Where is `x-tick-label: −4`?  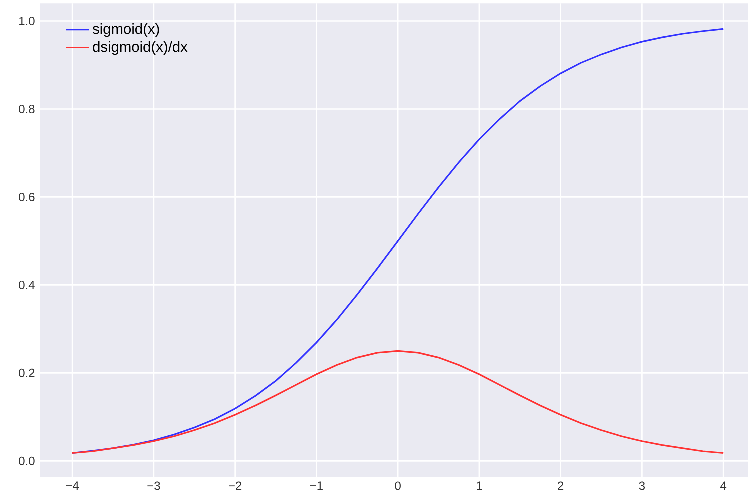
x-tick-label: −4 is located at coordinates (73, 486).